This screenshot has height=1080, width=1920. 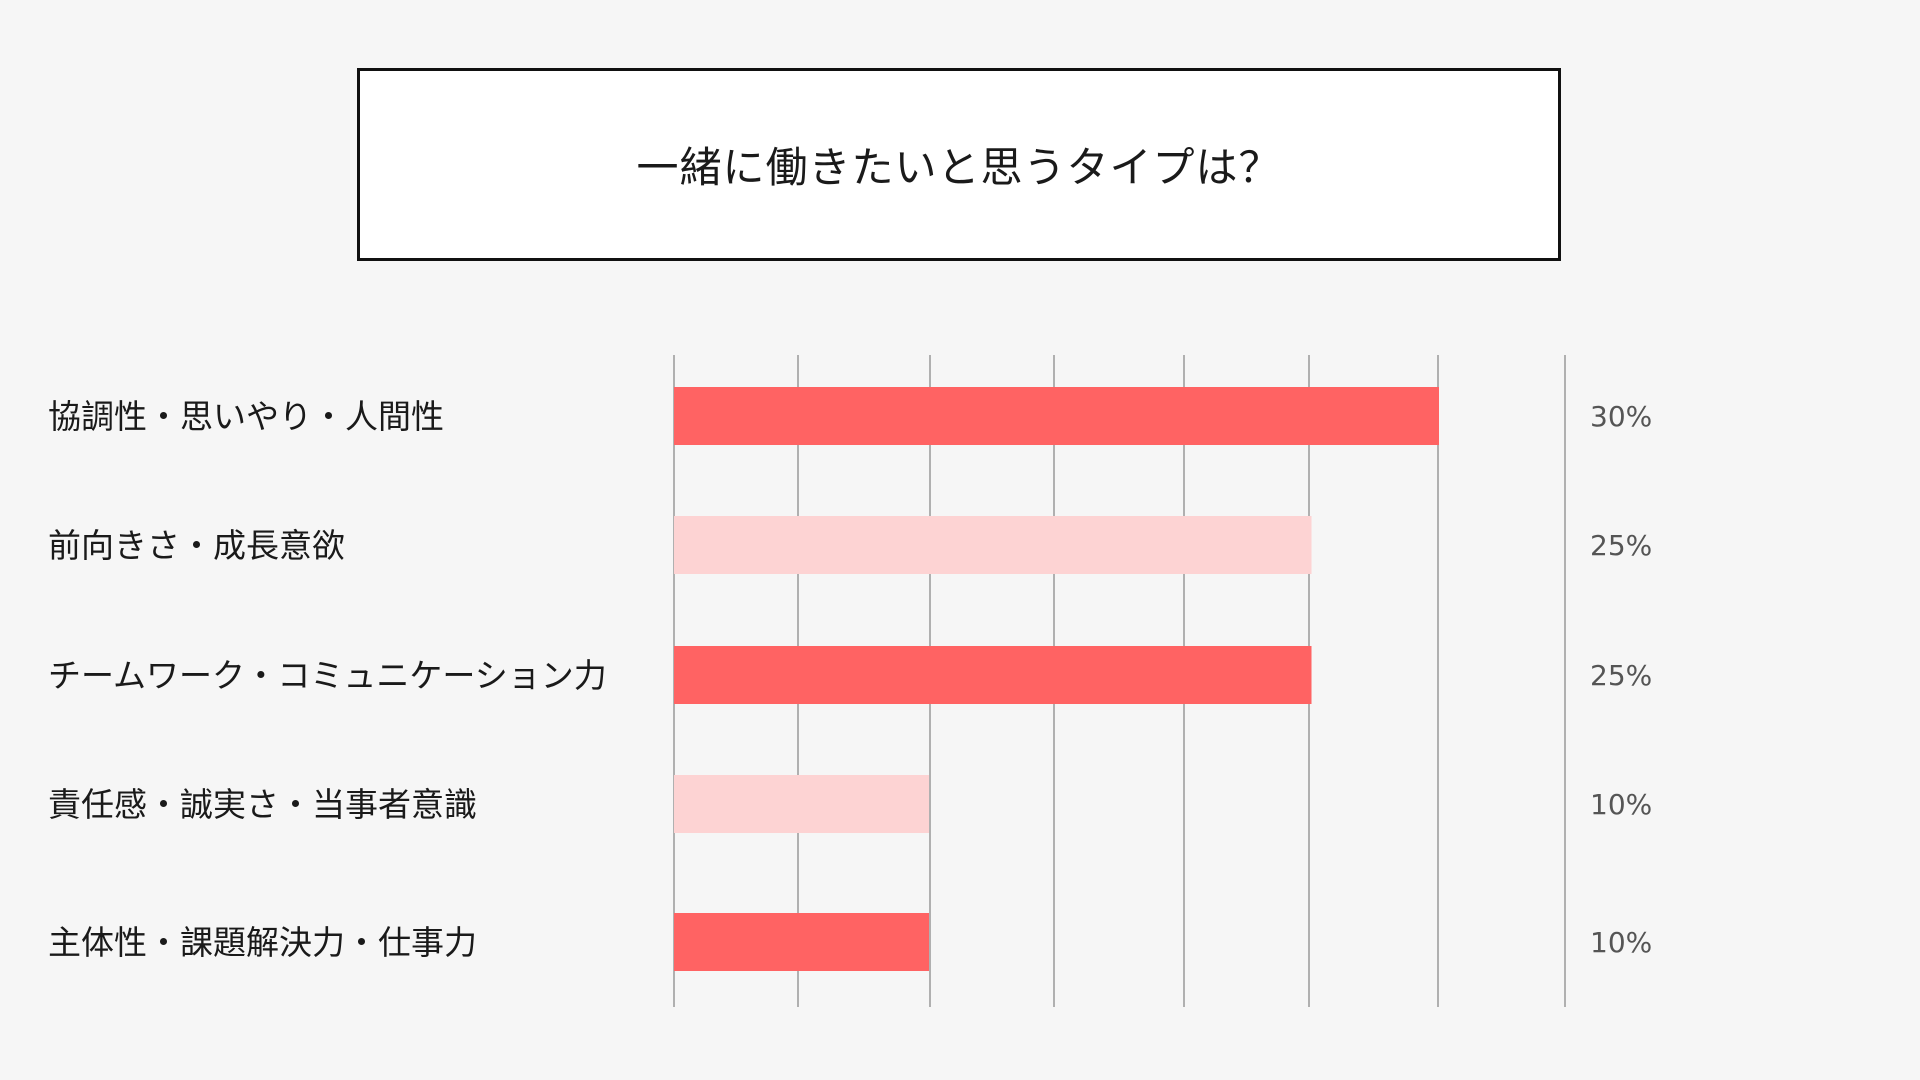 I want to click on chart-title-box: 一緒に働きたいと思うタイプは？, so click(x=959, y=164).